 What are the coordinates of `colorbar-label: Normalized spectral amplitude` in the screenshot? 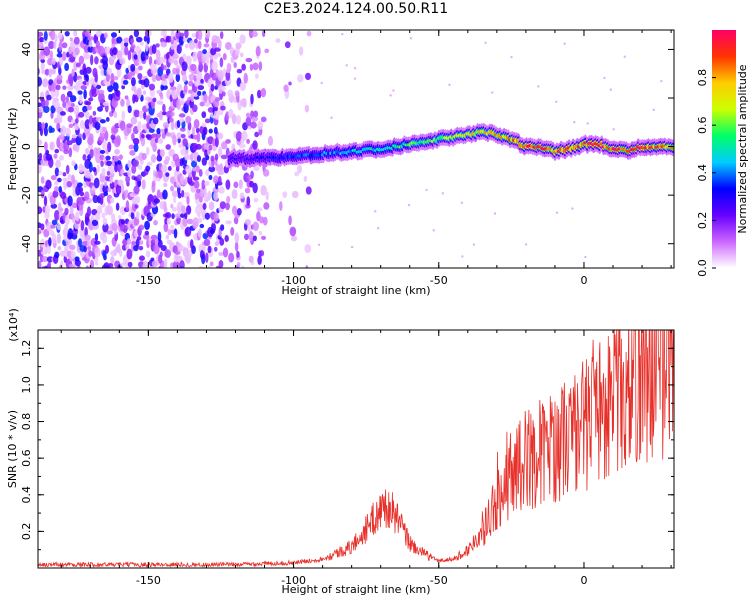 It's located at (742, 148).